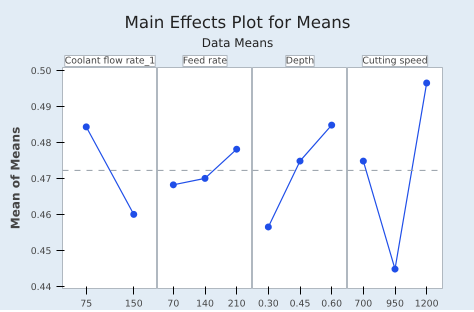 The width and height of the screenshot is (474, 312). What do you see at coordinates (133, 304) in the screenshot?
I see `x-tick-label: 150` at bounding box center [133, 304].